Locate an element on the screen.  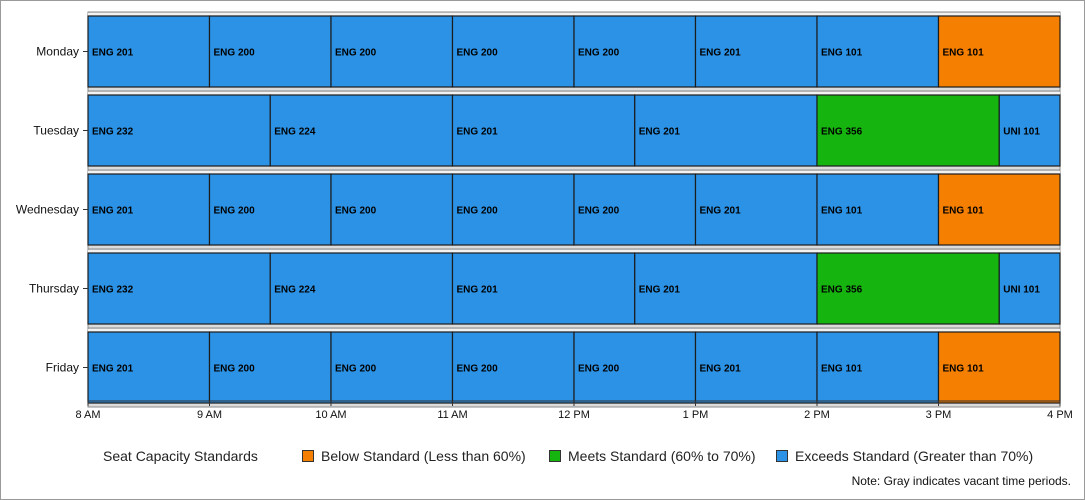
session-label: ENG 232 is located at coordinates (113, 290).